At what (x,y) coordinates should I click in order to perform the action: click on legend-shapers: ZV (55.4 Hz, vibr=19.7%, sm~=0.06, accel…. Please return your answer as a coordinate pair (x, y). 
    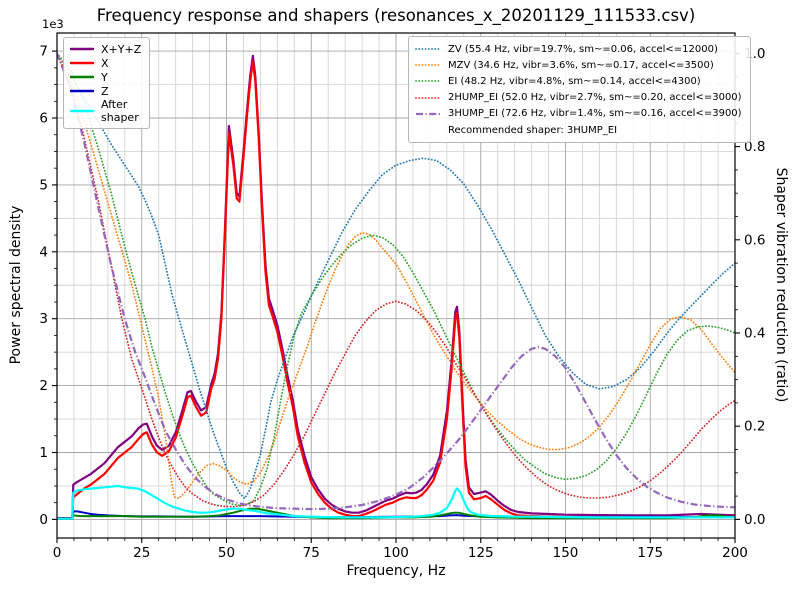
    Looking at the image, I should click on (579, 90).